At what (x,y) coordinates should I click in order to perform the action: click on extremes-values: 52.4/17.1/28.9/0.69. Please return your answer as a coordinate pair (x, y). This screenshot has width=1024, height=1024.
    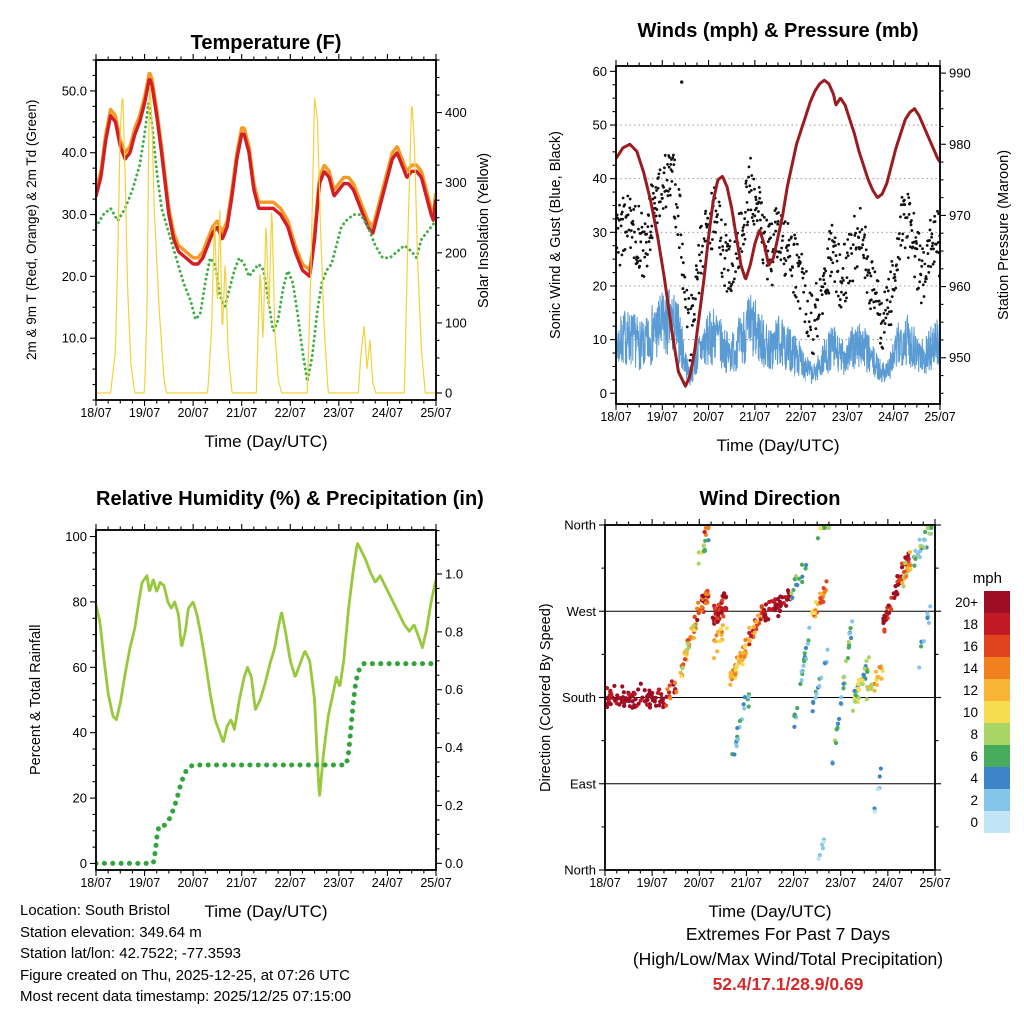
    Looking at the image, I should click on (788, 984).